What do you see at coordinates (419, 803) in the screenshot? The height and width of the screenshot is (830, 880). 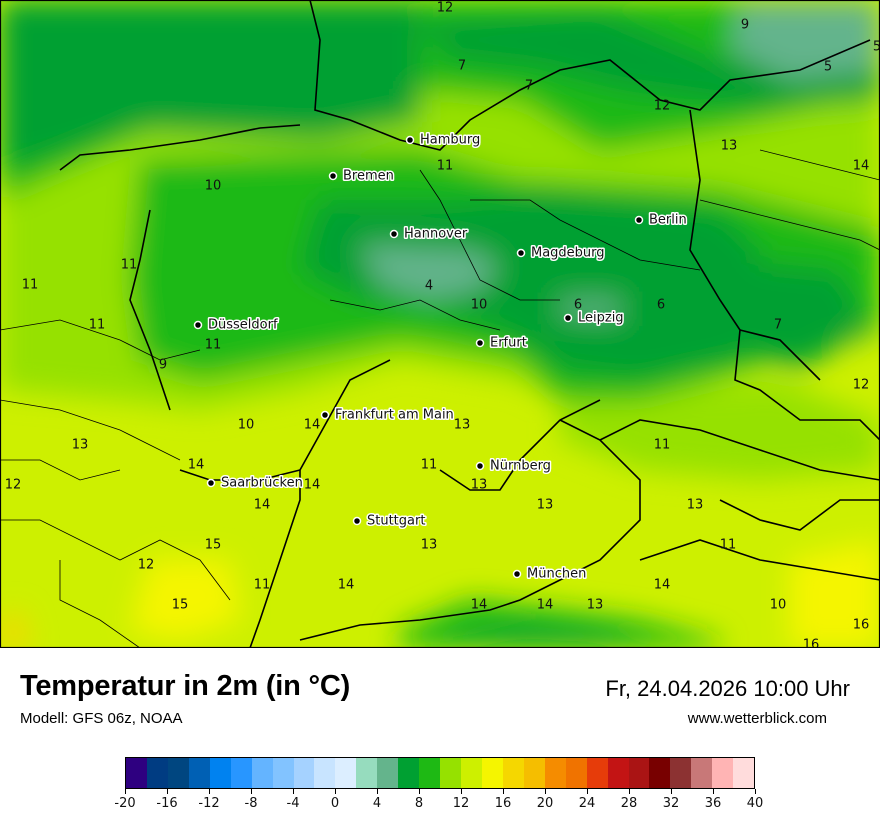 I see `colorbar-tick-label: 8` at bounding box center [419, 803].